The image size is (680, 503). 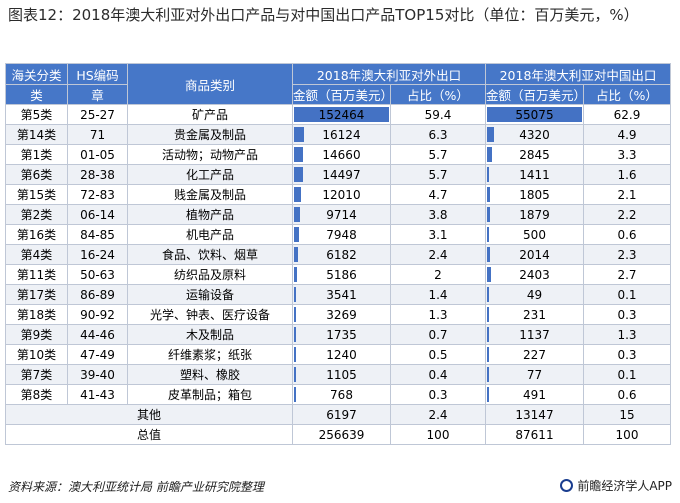 I want to click on hs-code-cell: 47-49, so click(x=97, y=354).